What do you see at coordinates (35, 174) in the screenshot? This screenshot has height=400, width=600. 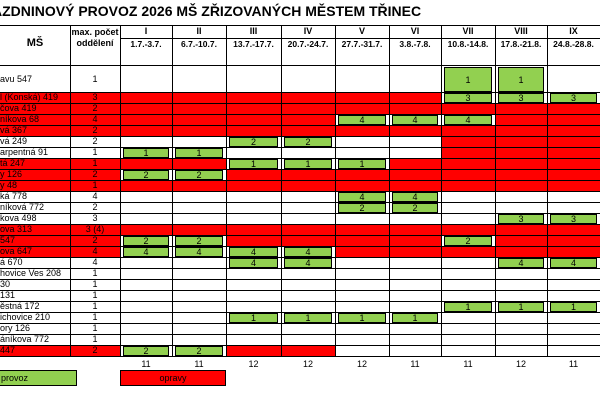 I see `kindergarten-name: y 126` at bounding box center [35, 174].